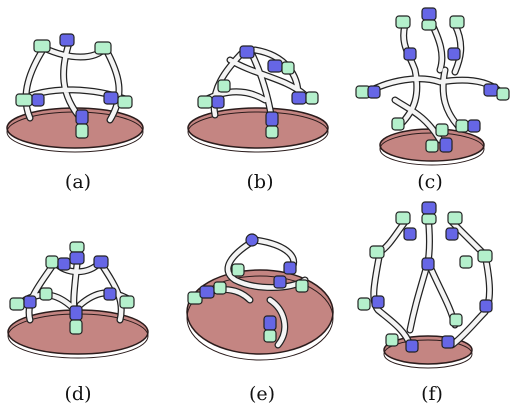 The width and height of the screenshot is (517, 410). What do you see at coordinates (429, 182) in the screenshot?
I see `panel-label-c: (c)` at bounding box center [429, 182].